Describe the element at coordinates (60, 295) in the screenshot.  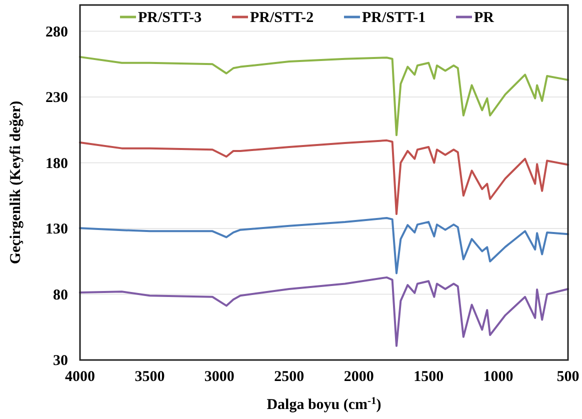
I see `y-tick-label: 80` at that location.